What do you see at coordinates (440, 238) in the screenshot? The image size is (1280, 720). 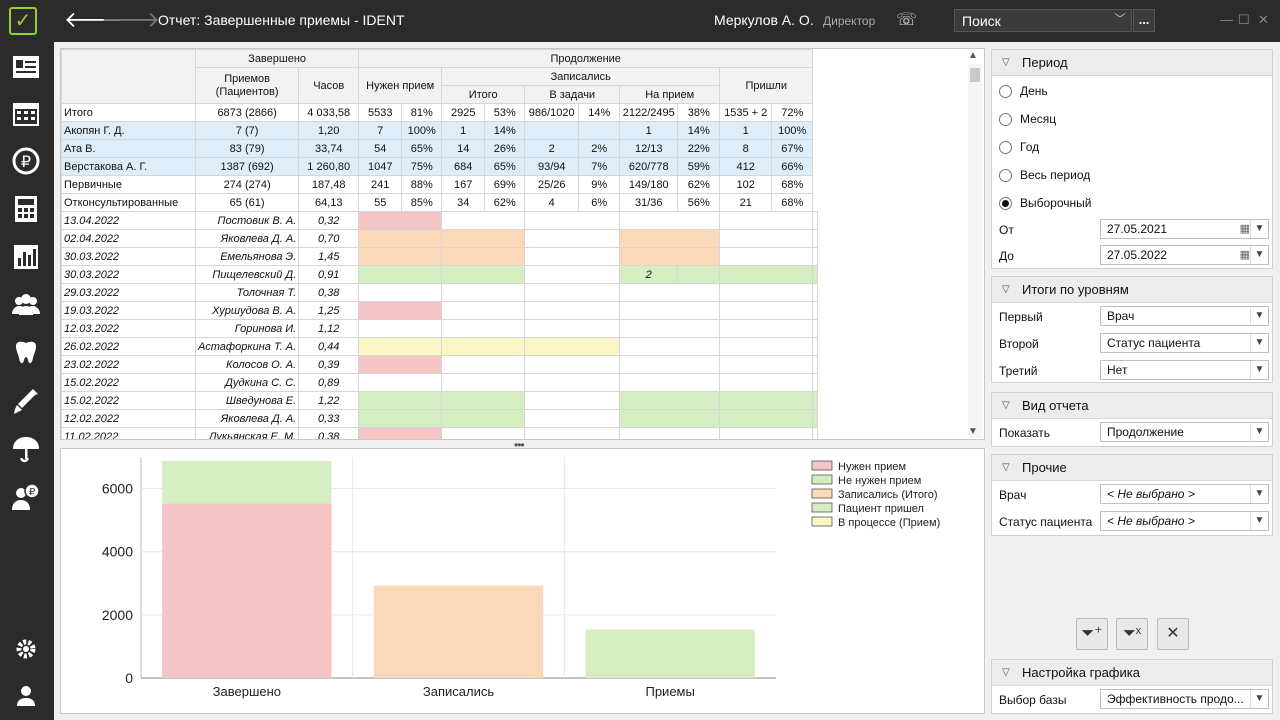 I see `detail-row: 02.04.2022 Яковлева Д. А. 0,70` at bounding box center [440, 238].